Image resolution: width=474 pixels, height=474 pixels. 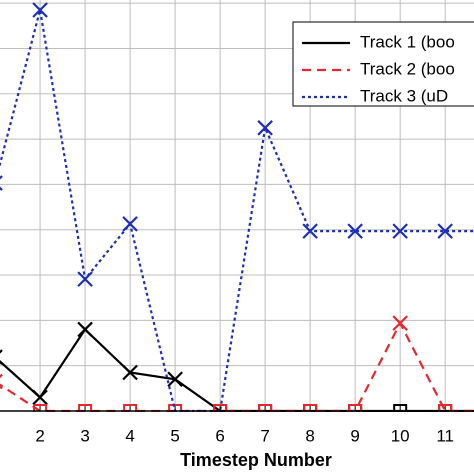 What do you see at coordinates (174, 435) in the screenshot?
I see `x-tick-label: 5` at bounding box center [174, 435].